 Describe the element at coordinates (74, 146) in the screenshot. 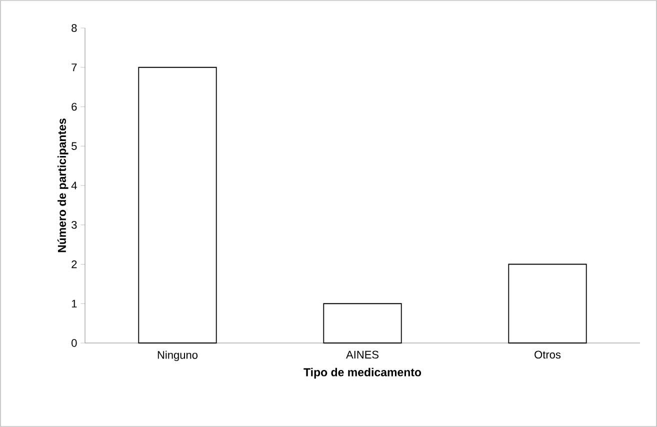

I see `y-tick-label: 5` at that location.